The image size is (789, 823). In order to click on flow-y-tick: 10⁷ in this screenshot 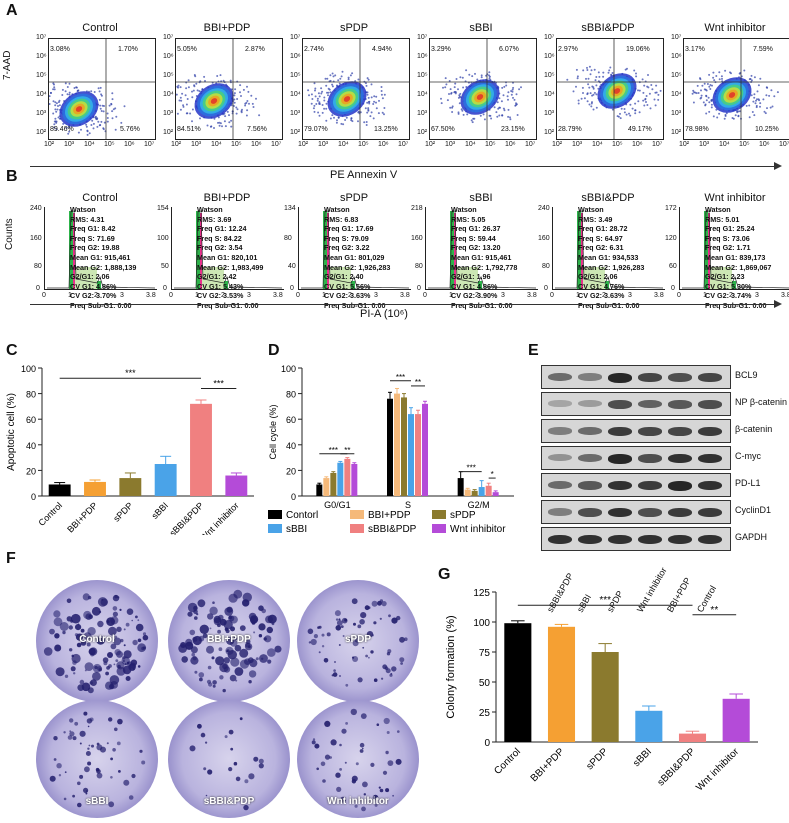, I will do `click(168, 37)`.